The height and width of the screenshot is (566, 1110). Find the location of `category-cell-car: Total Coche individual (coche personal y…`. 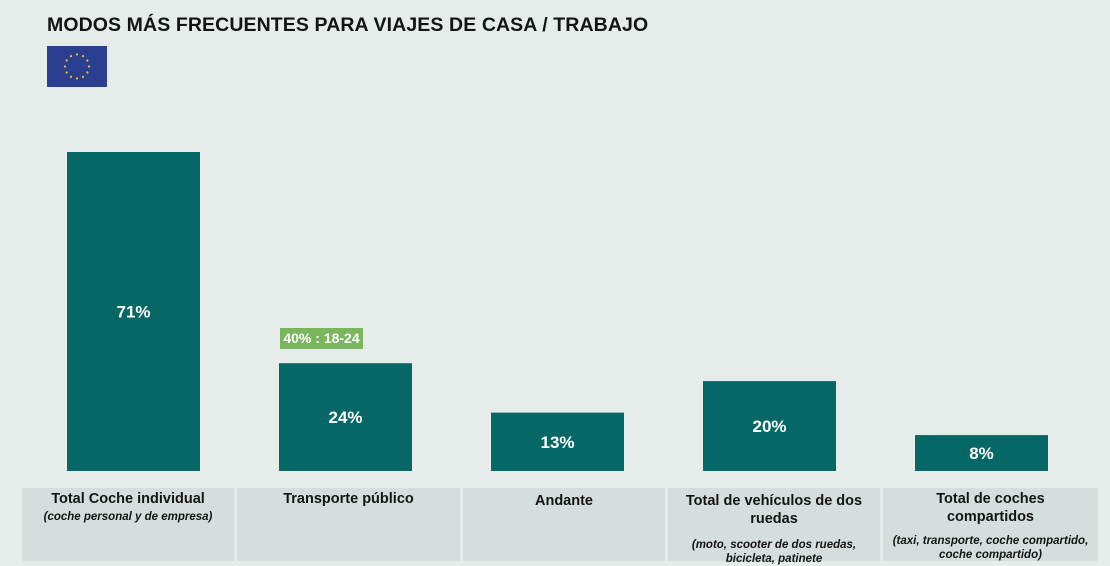

category-cell-car: Total Coche individual (coche personal y… is located at coordinates (128, 524).